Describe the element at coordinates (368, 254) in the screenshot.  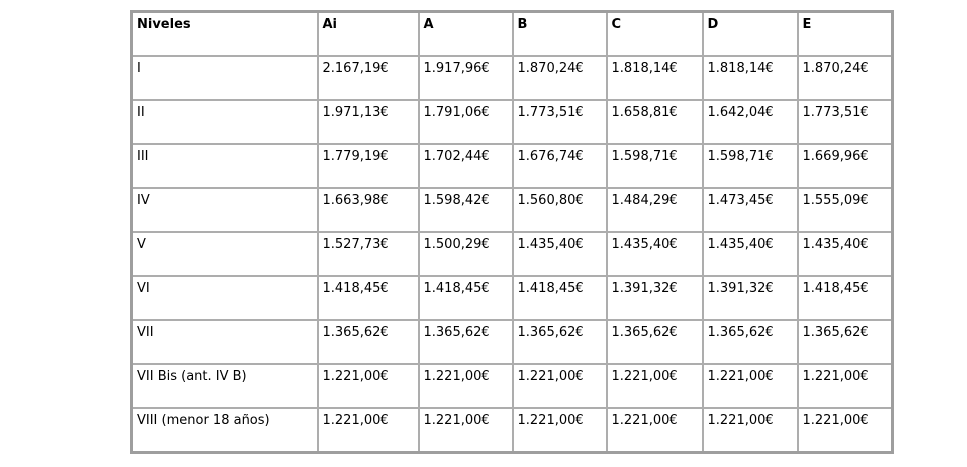
I see `value-cell: 1.527,73€` at that location.